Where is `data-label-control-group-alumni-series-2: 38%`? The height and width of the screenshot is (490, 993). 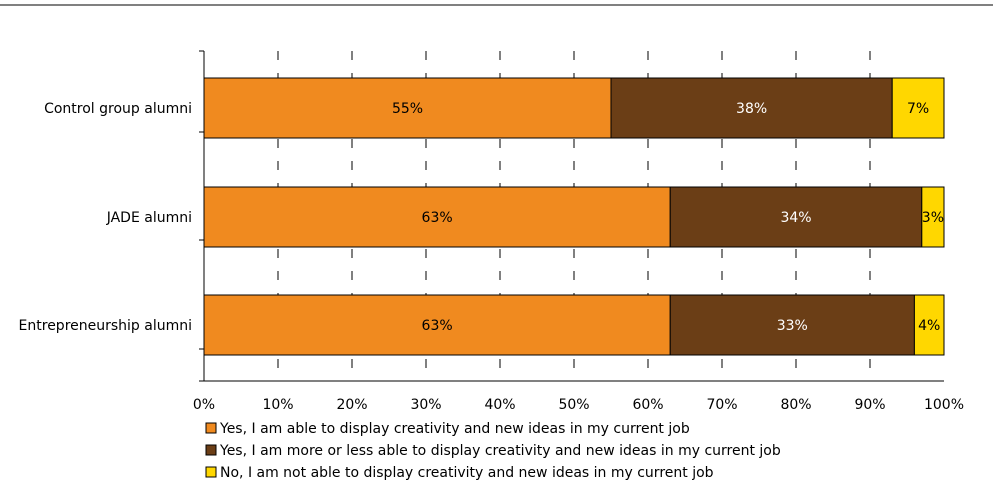 data-label-control-group-alumni-series-2: 38% is located at coordinates (751, 109).